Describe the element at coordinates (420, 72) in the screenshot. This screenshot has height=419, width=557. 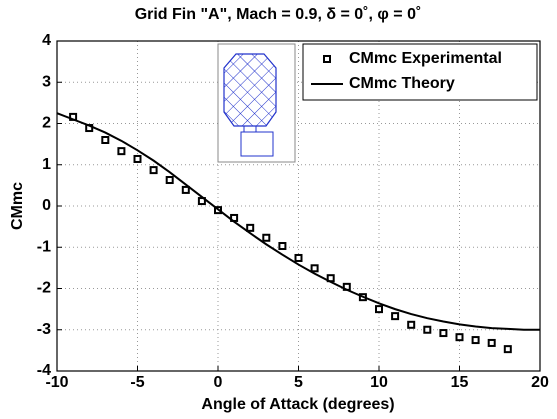
I see `legend-box` at that location.